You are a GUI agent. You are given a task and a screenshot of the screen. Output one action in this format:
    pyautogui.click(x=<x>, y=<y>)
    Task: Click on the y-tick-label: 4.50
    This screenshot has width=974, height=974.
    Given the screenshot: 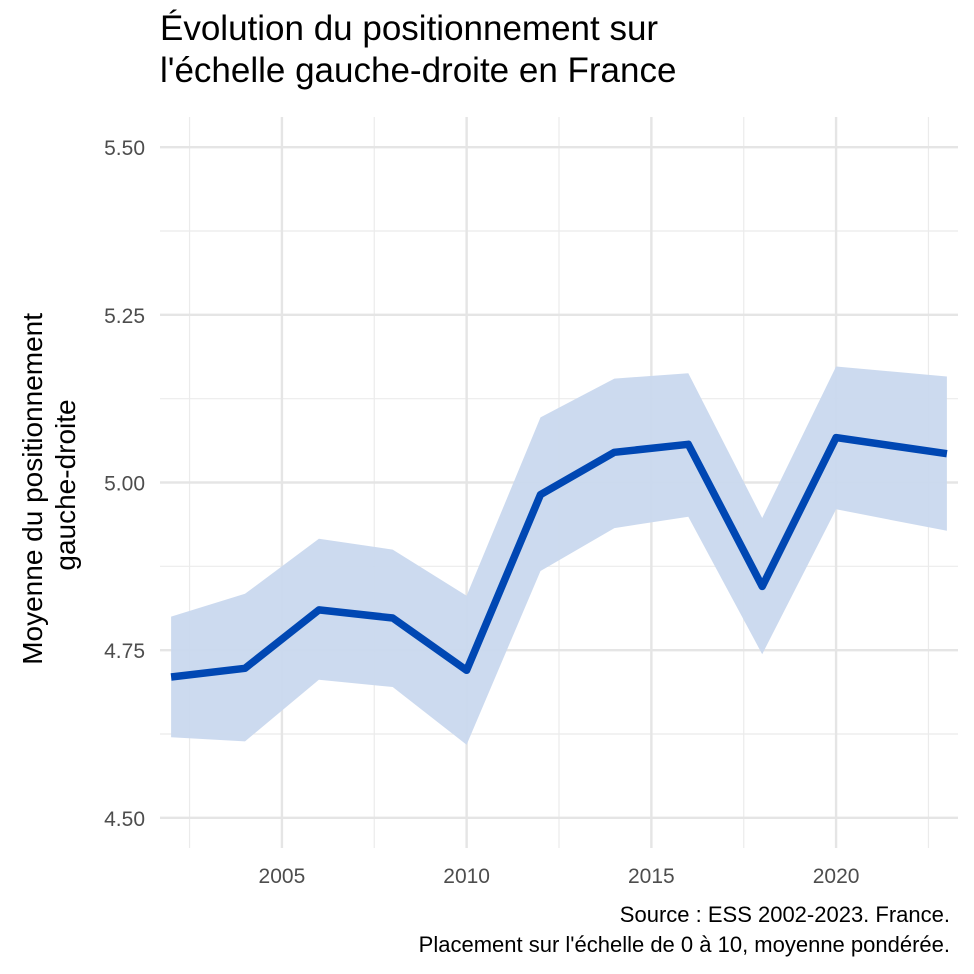 What is the action you would take?
    pyautogui.click(x=124, y=819)
    